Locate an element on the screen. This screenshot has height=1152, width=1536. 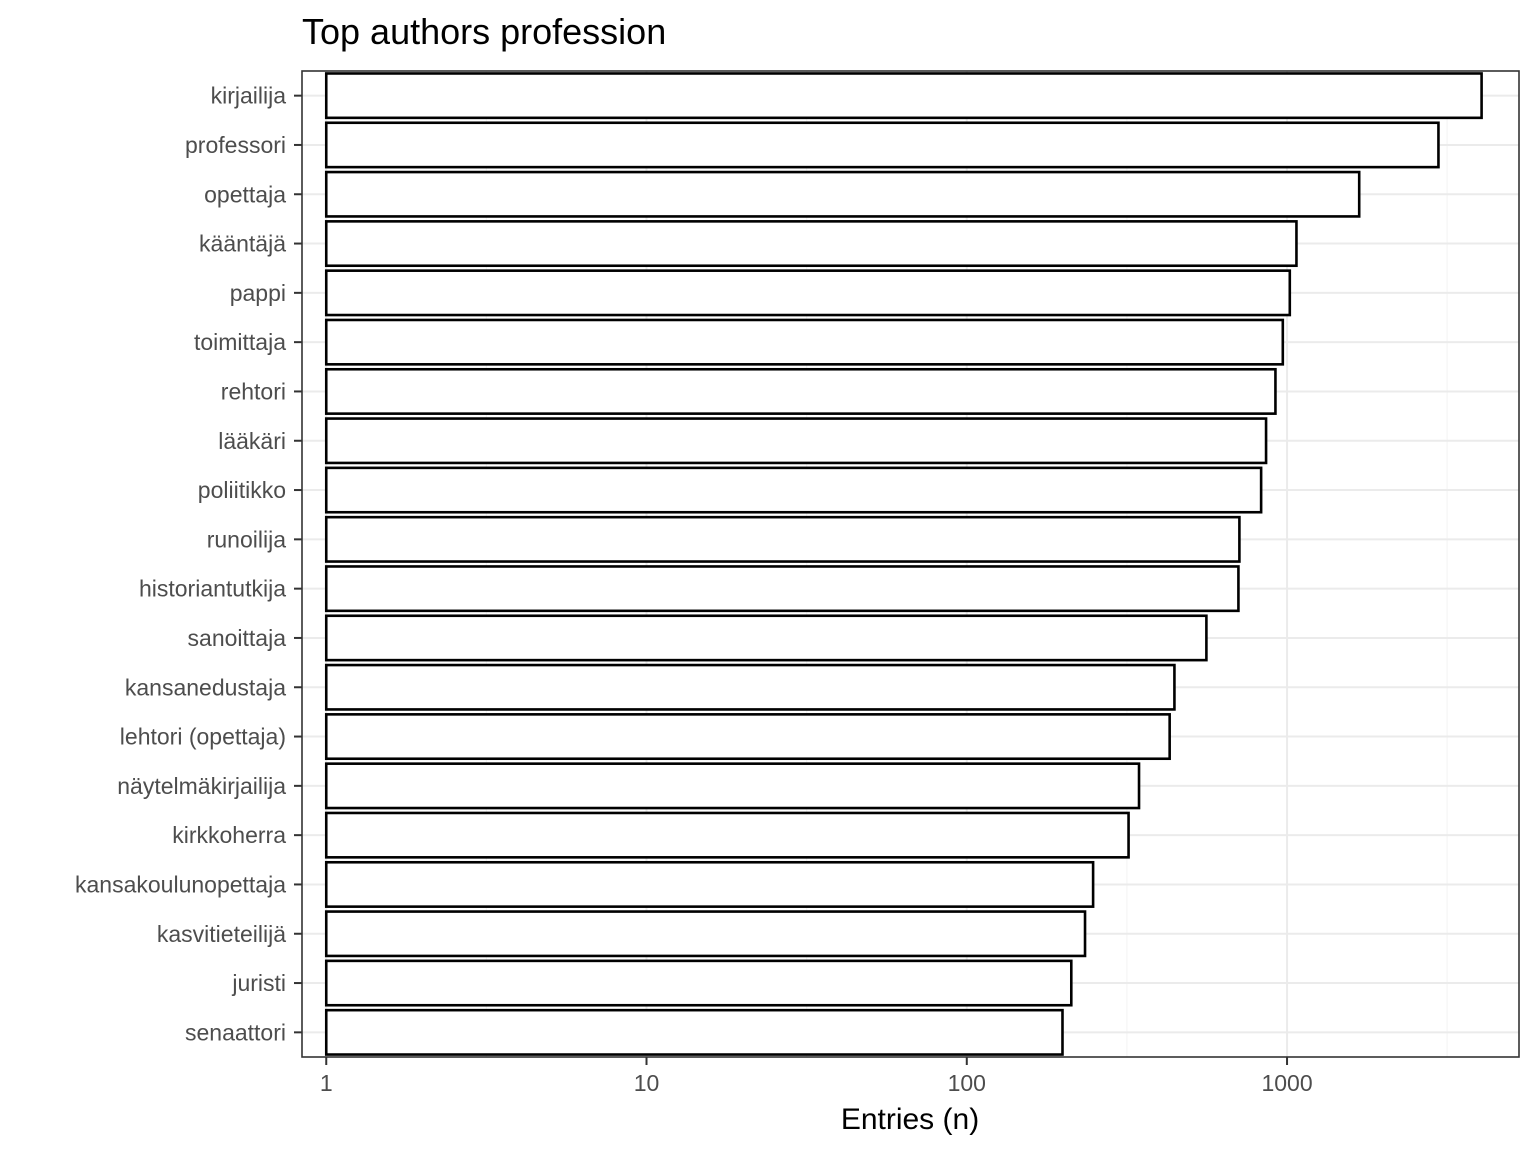
y-tick-label: toimittaja is located at coordinates (240, 342).